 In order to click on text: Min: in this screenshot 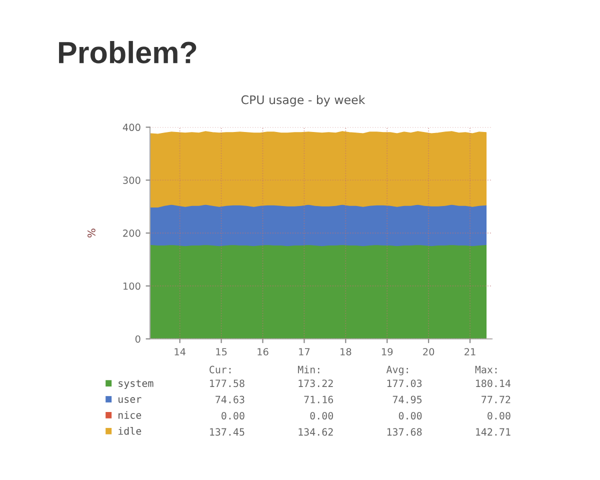, I will do `click(309, 370)`.